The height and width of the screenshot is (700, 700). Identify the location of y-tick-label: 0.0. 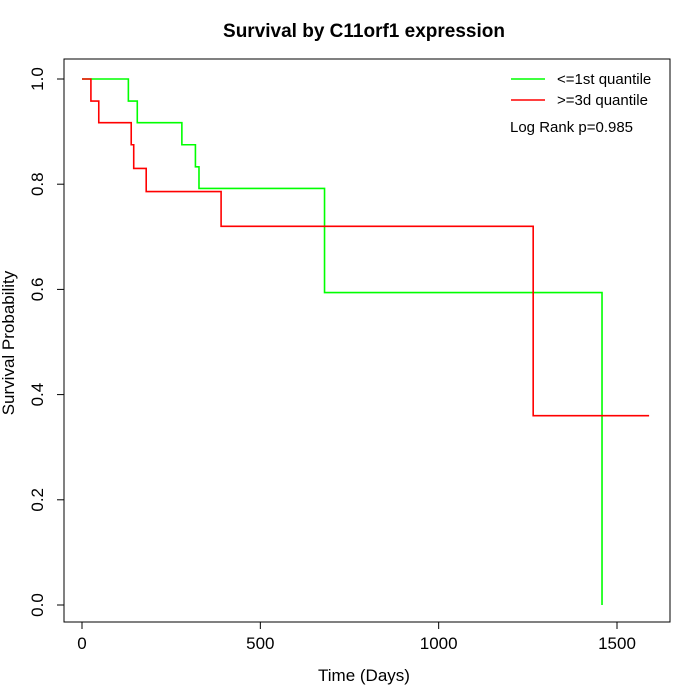
(37, 605).